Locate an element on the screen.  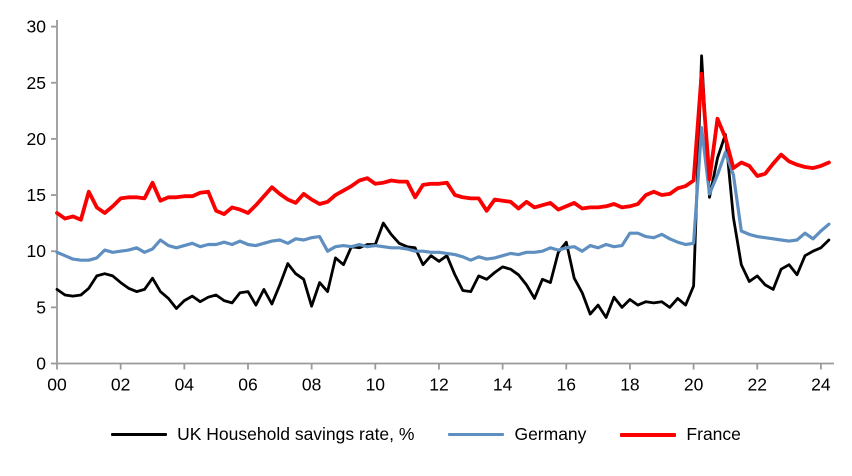
x-tick-label: 24 is located at coordinates (821, 385).